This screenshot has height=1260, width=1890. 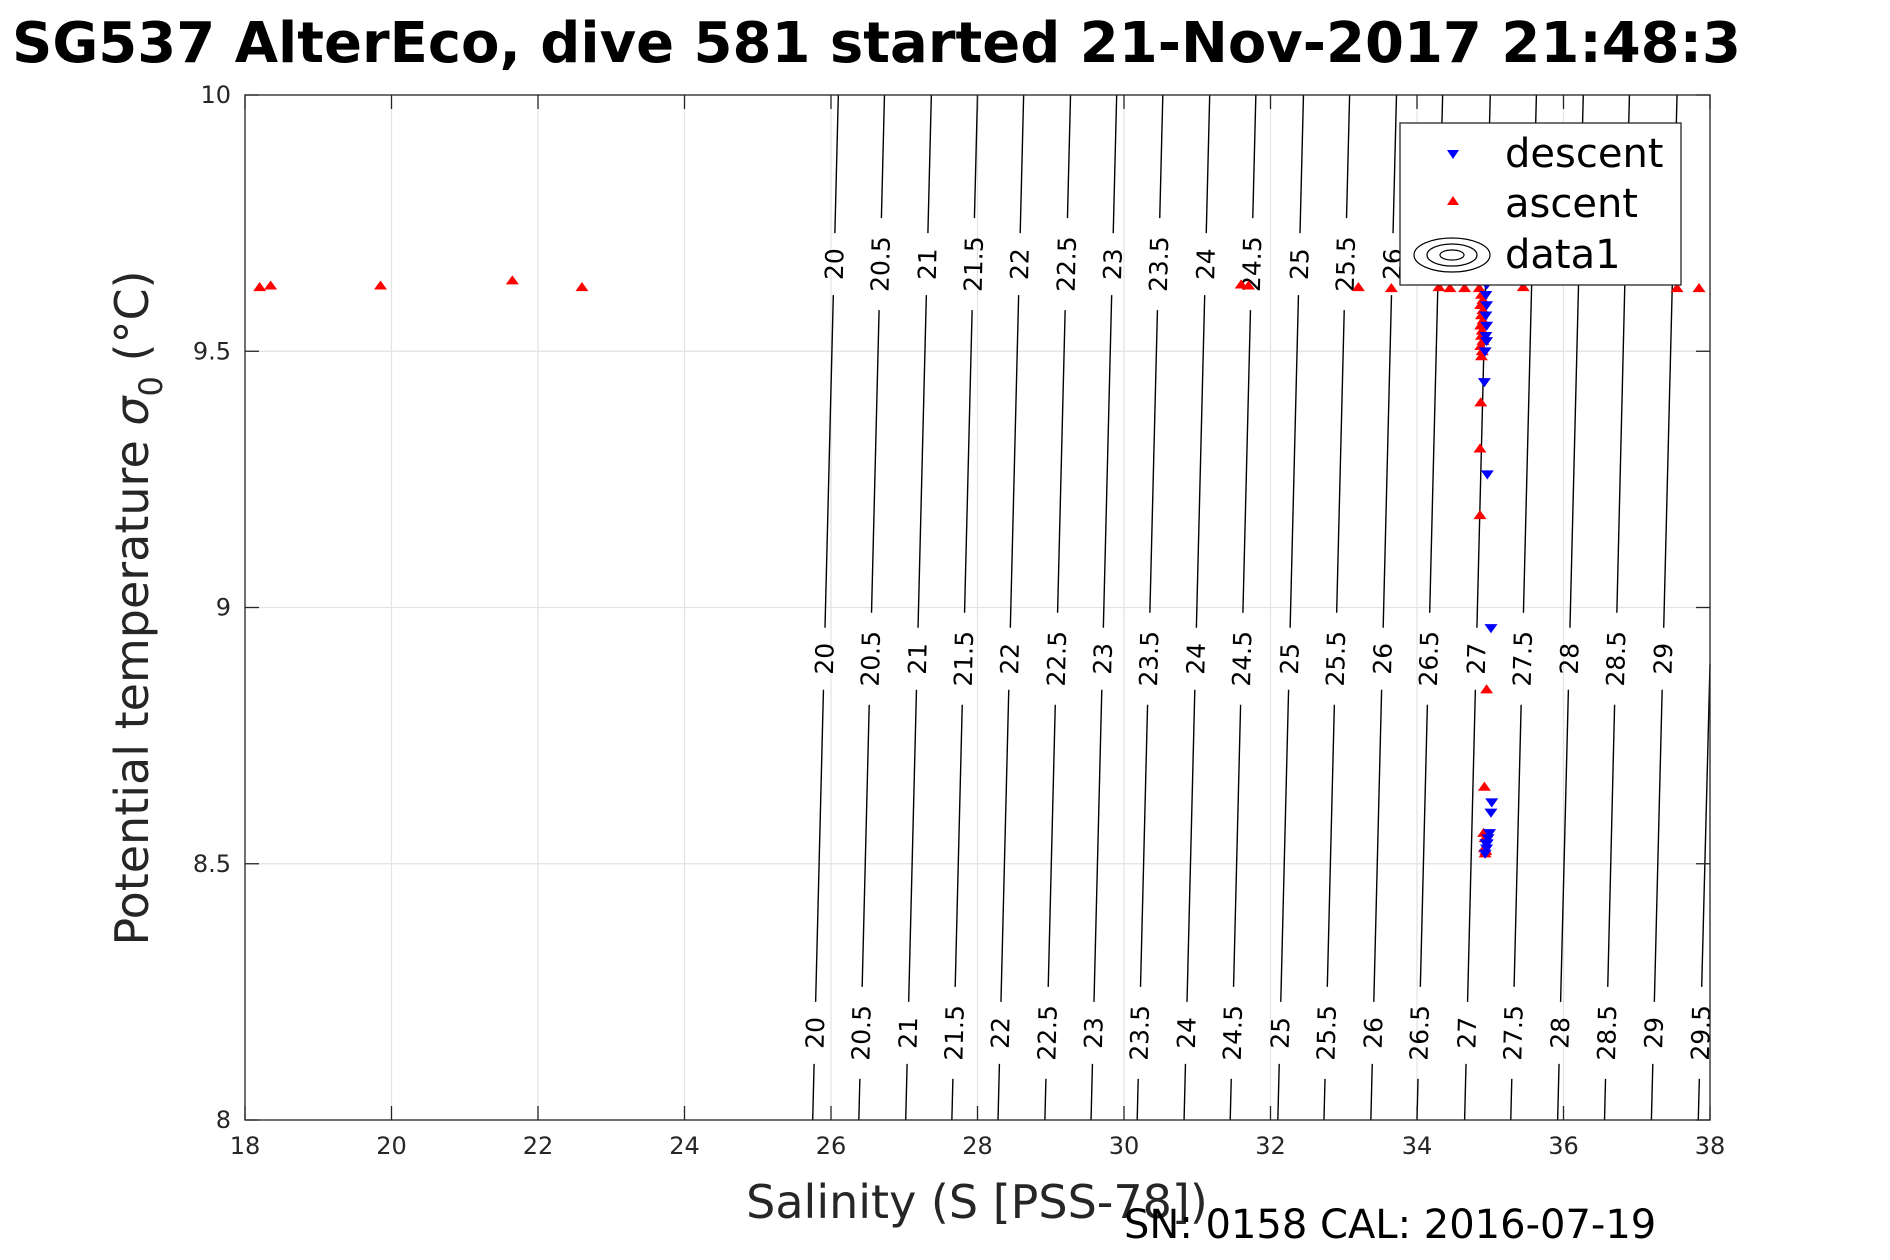 What do you see at coordinates (1290, 658) in the screenshot?
I see `contour-label: 25` at bounding box center [1290, 658].